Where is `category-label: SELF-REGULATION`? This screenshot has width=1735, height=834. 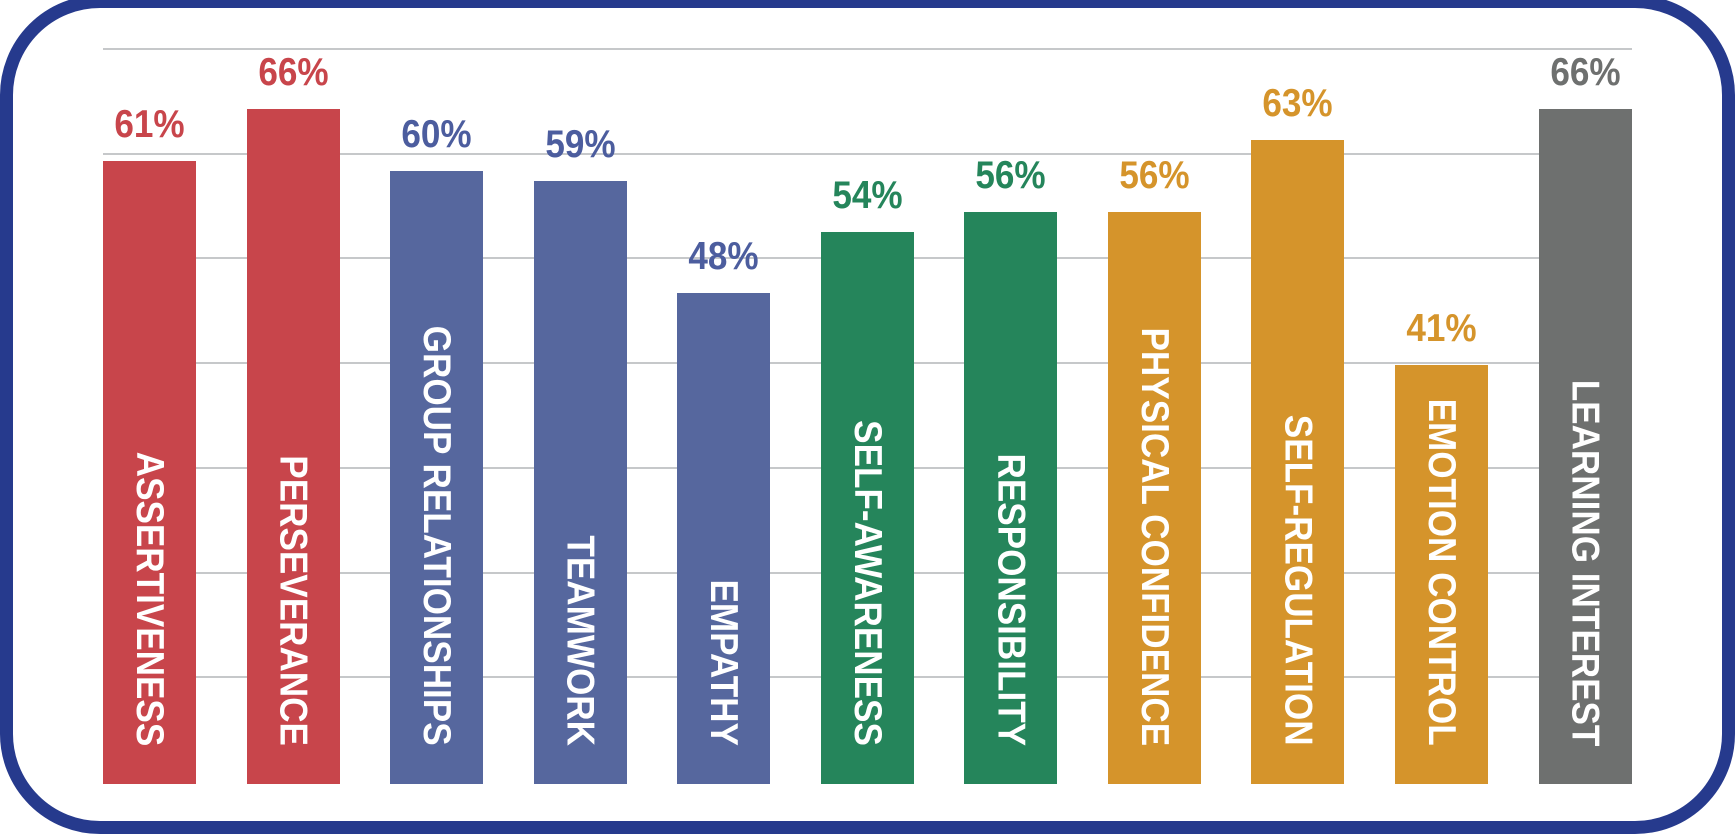 category-label: SELF-REGULATION is located at coordinates (1298, 580).